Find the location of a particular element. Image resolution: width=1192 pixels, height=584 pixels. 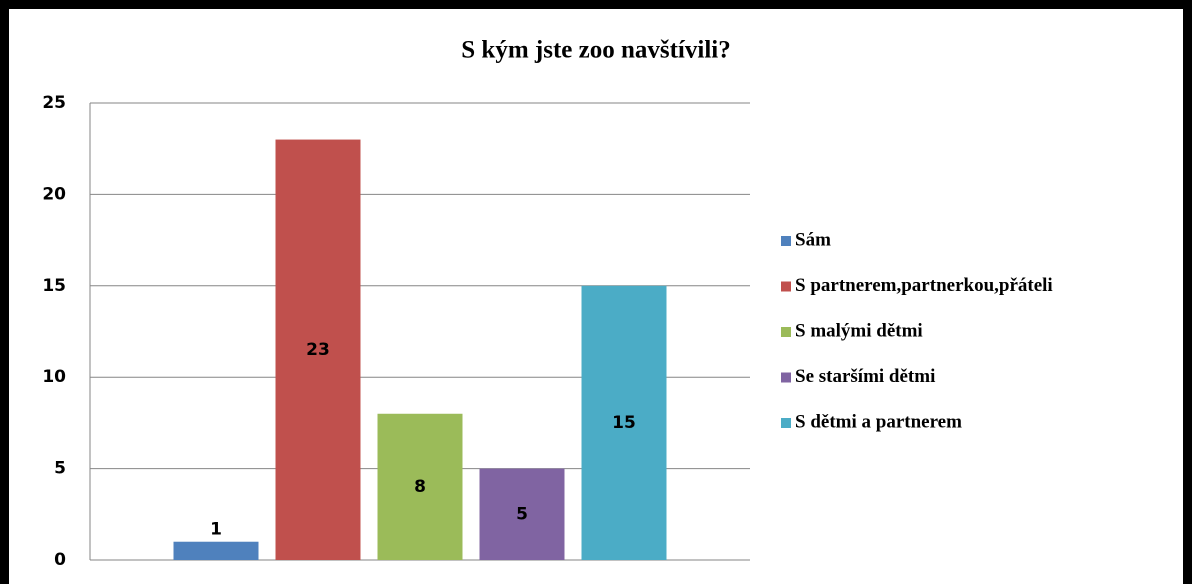

data-label: 8 is located at coordinates (420, 487).